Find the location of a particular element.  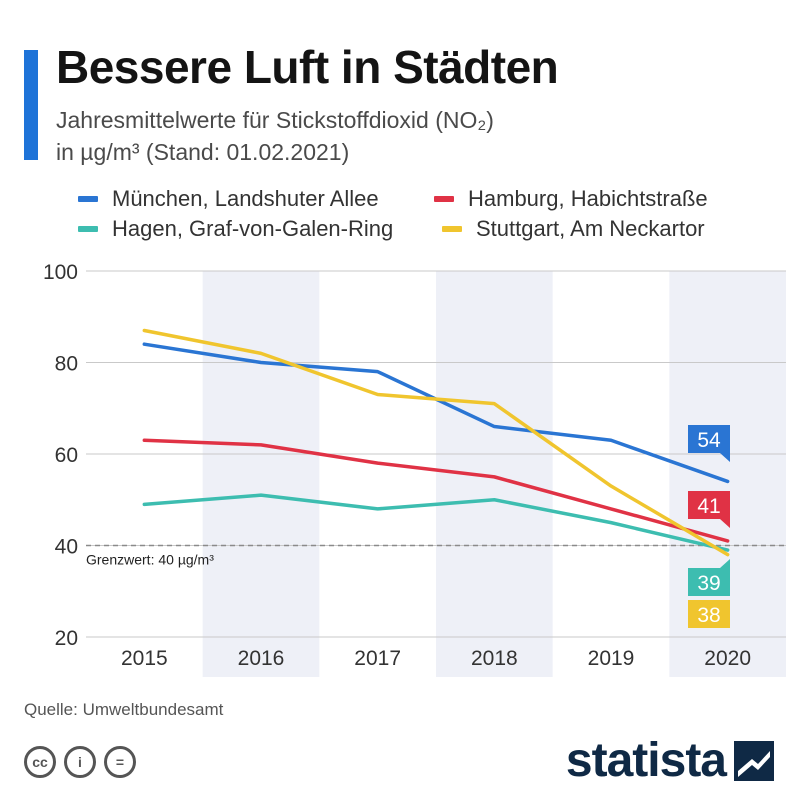

legend-swatch-hamburg is located at coordinates (444, 199).